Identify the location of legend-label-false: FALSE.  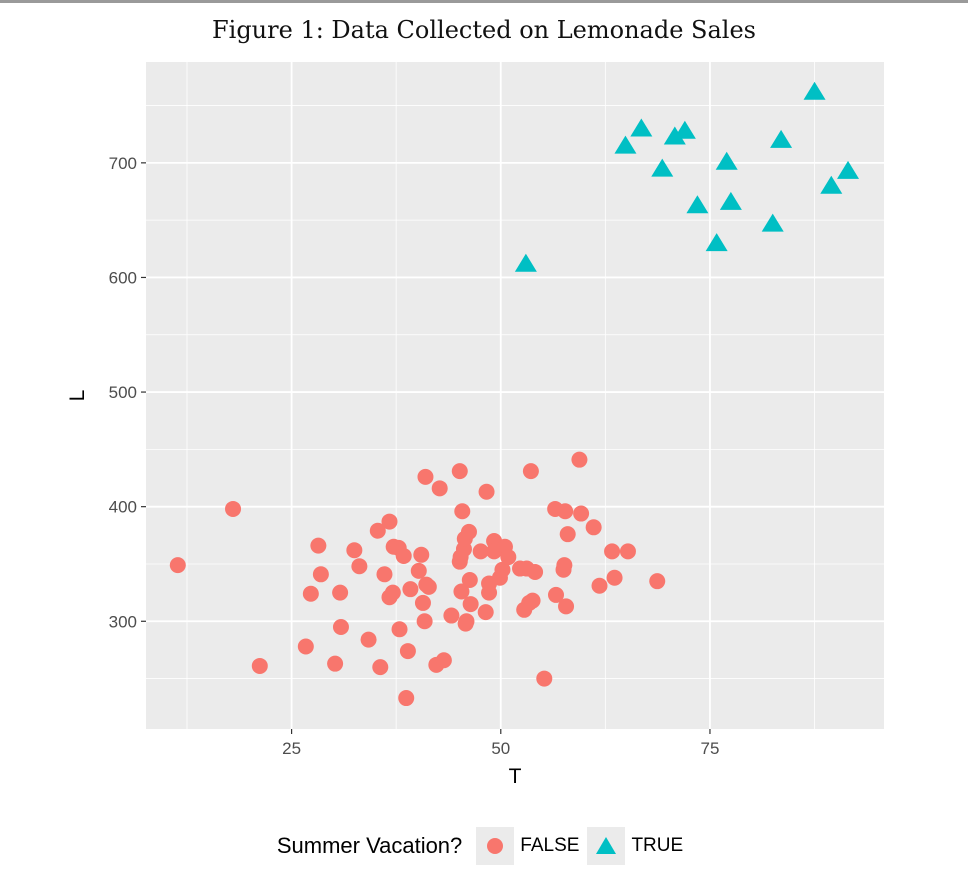
(550, 845).